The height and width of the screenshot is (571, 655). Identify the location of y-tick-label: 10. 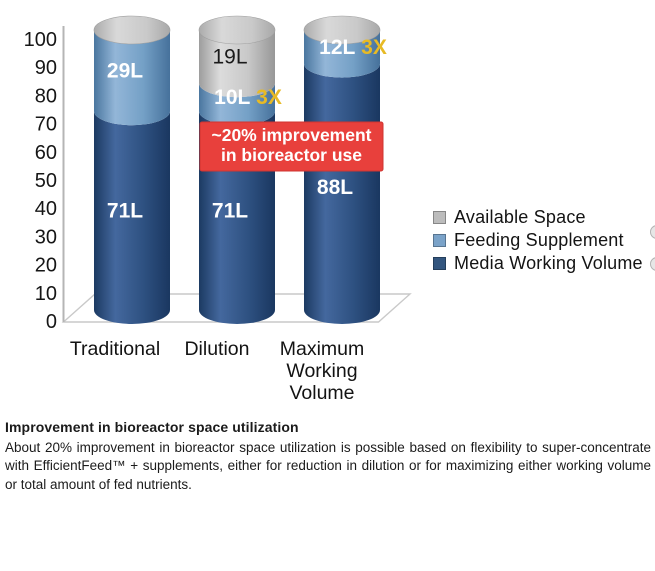
(46, 294).